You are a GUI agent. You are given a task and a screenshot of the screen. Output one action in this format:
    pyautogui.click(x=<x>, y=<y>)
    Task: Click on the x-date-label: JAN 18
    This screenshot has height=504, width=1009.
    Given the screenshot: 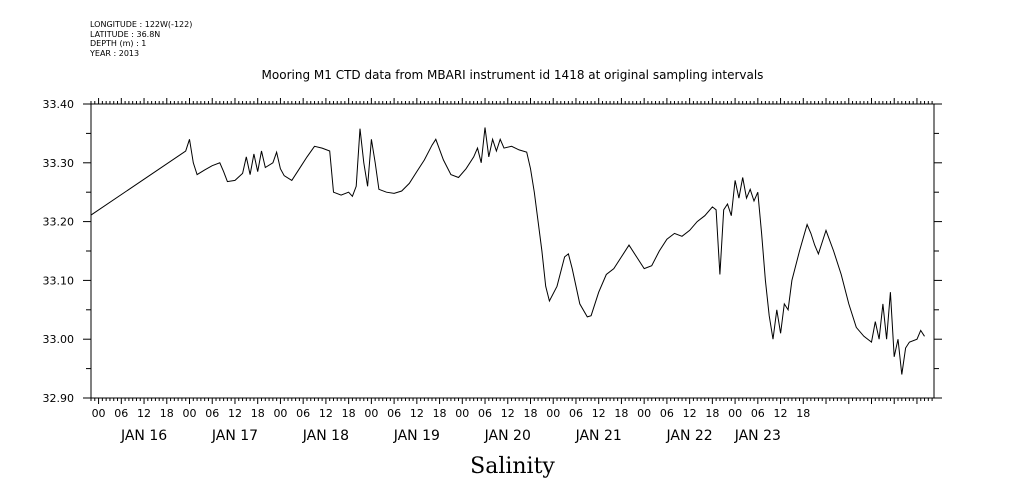 What is the action you would take?
    pyautogui.click(x=325, y=436)
    